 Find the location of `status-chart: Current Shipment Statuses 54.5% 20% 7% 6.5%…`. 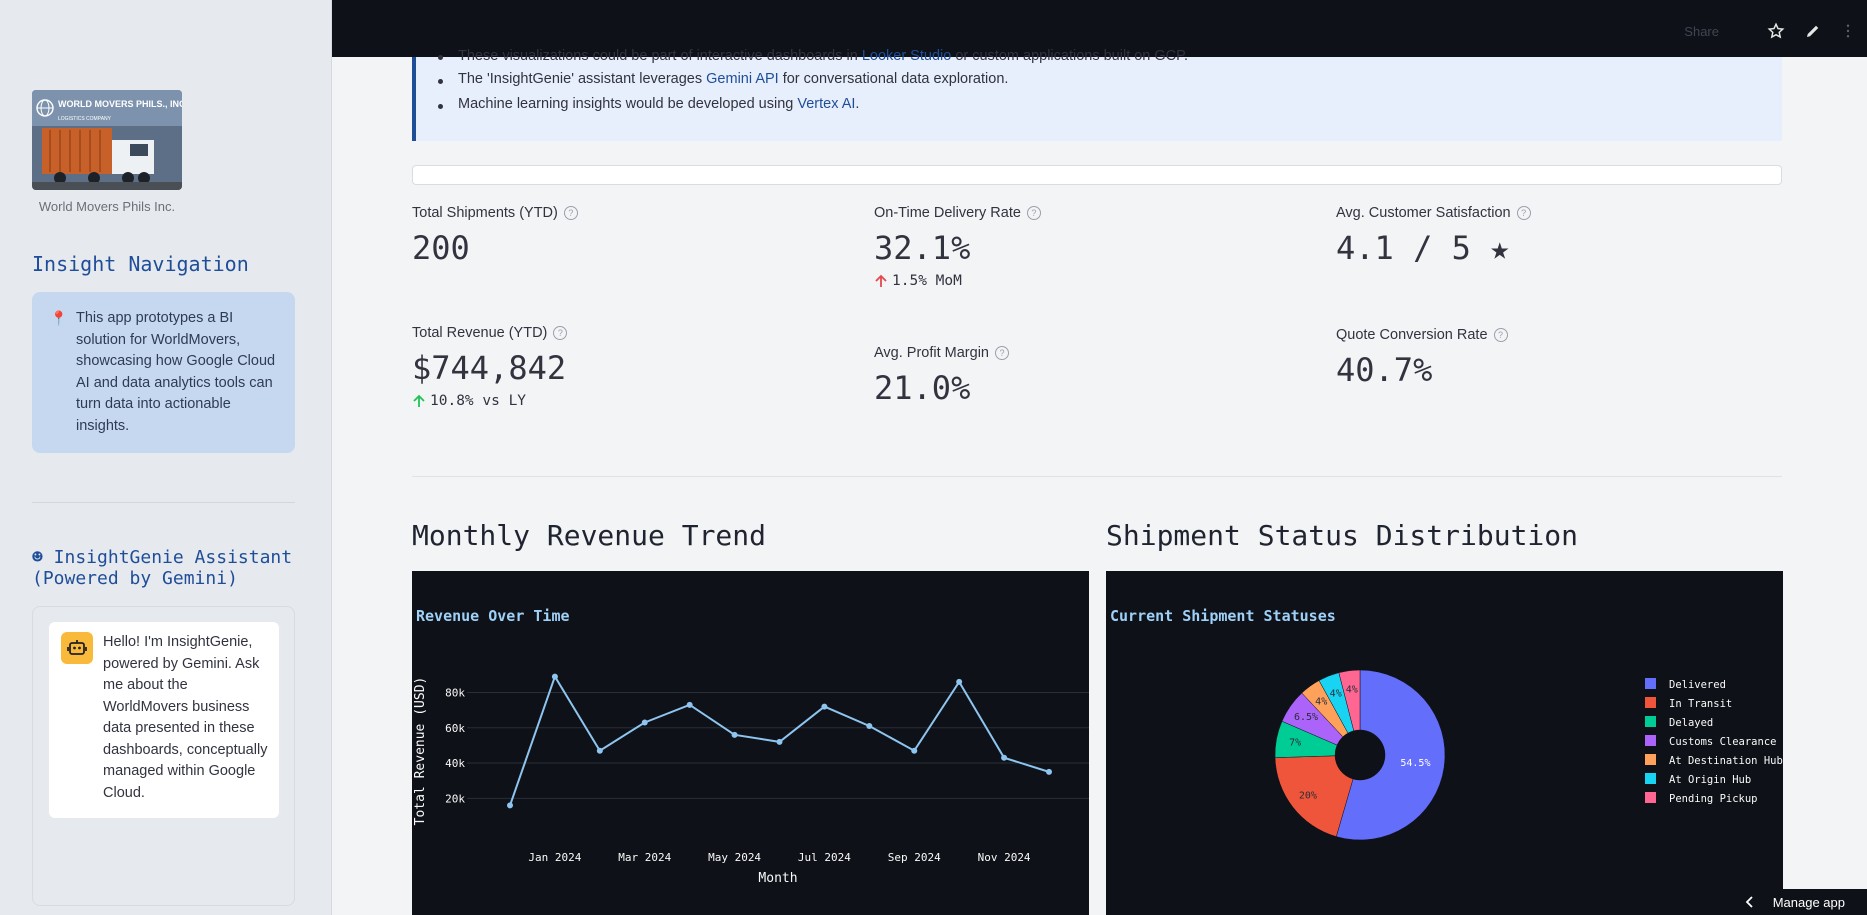

status-chart: Current Shipment Statuses 54.5% 20% 7% 6.5%… is located at coordinates (1444, 743).